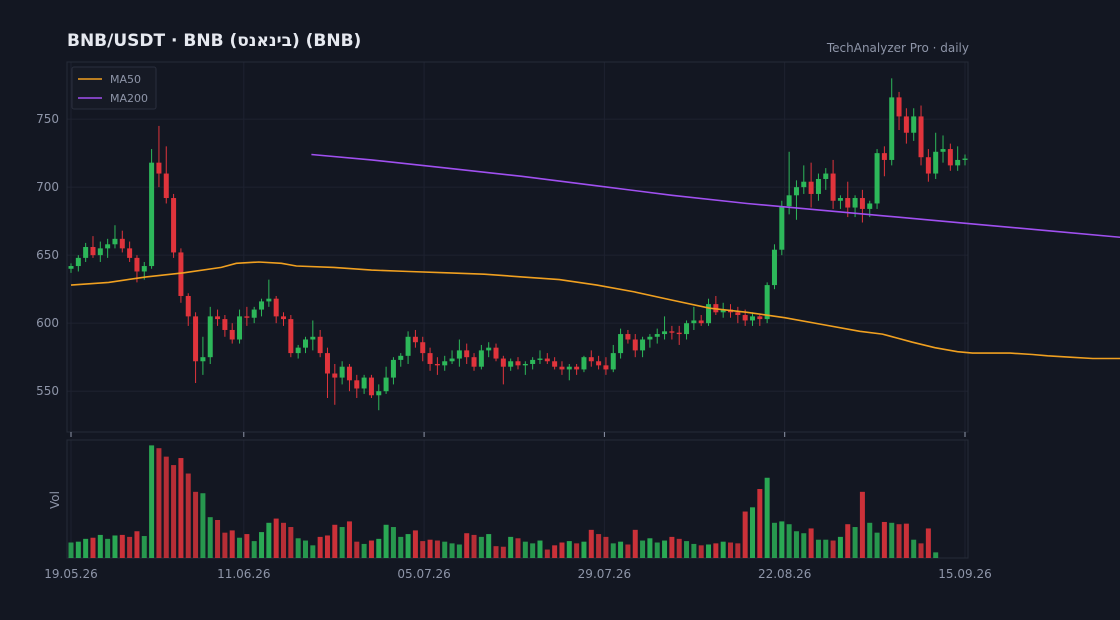 The height and width of the screenshot is (620, 1120). I want to click on y-tick-label: 650, so click(47, 255).